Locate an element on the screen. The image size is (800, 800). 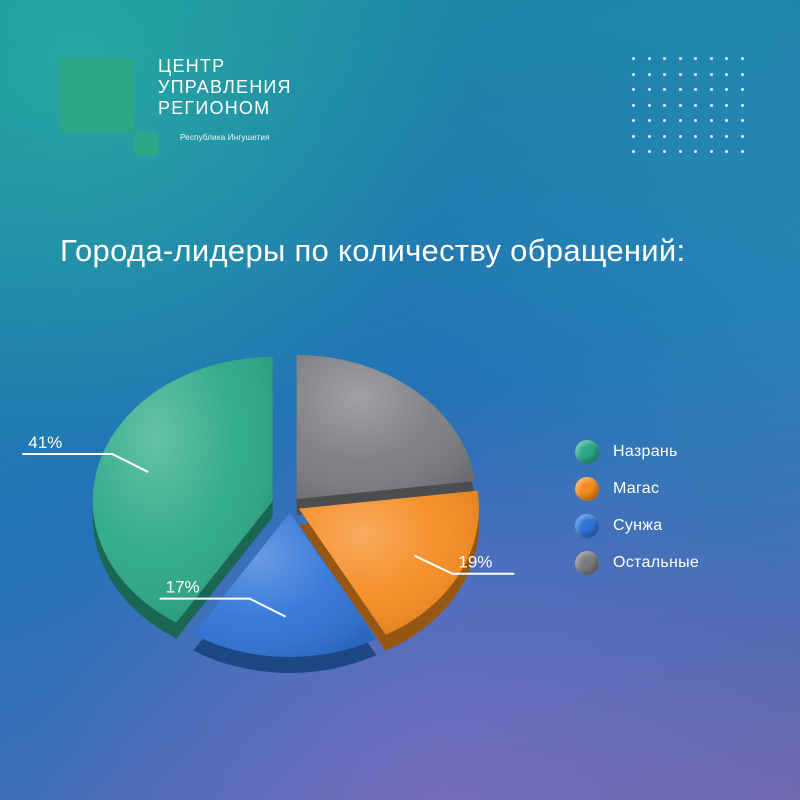
brand-name: ЦЕНТР УПРАВЛЕНИЯ РЕГИОНОМ is located at coordinates (225, 87).